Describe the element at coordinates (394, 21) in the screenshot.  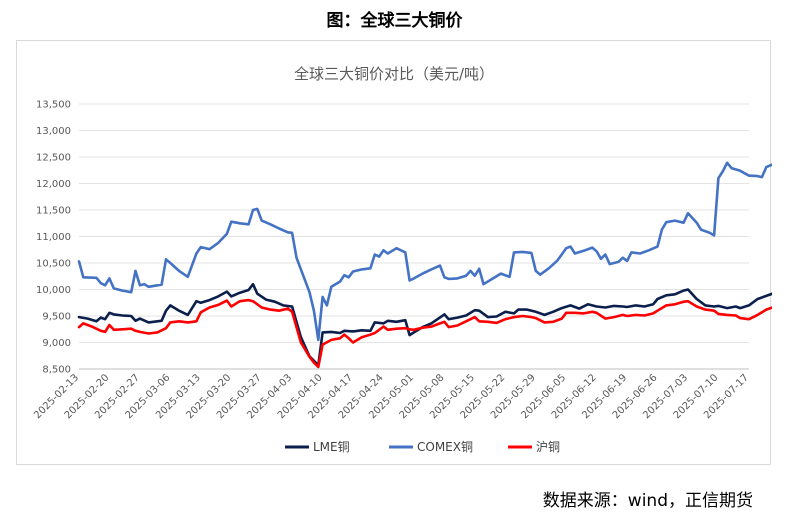
I see `figure-title: 图：全球三大铜价` at that location.